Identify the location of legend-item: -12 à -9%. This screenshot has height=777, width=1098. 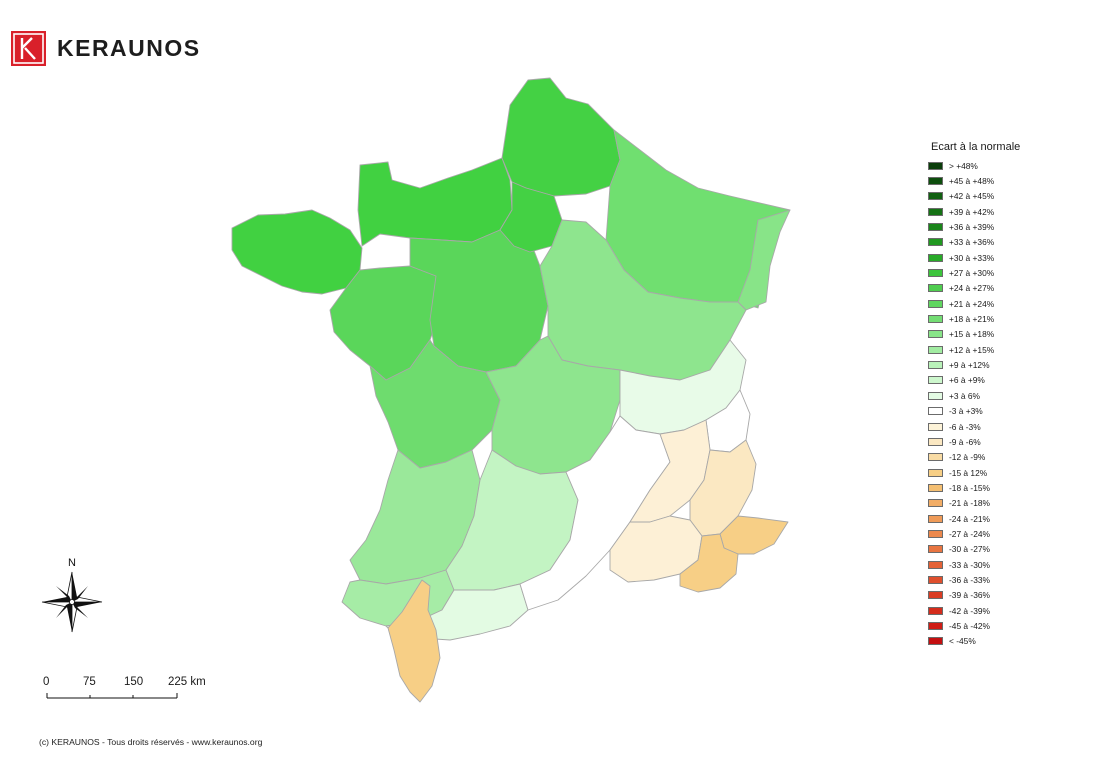
(974, 457).